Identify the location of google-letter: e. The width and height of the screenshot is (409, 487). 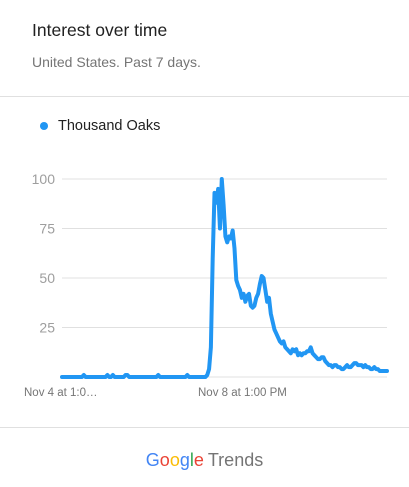
(198, 460).